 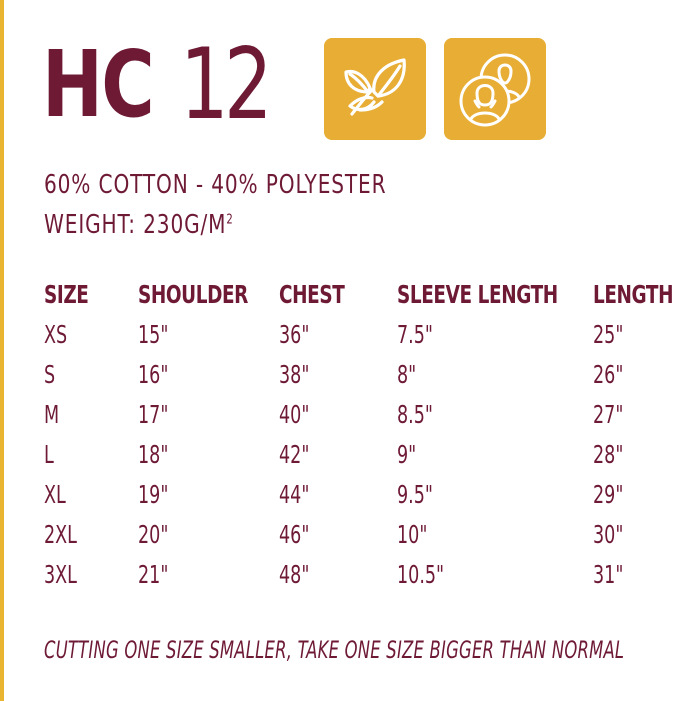 I want to click on product-title: HC 12, so click(x=161, y=85).